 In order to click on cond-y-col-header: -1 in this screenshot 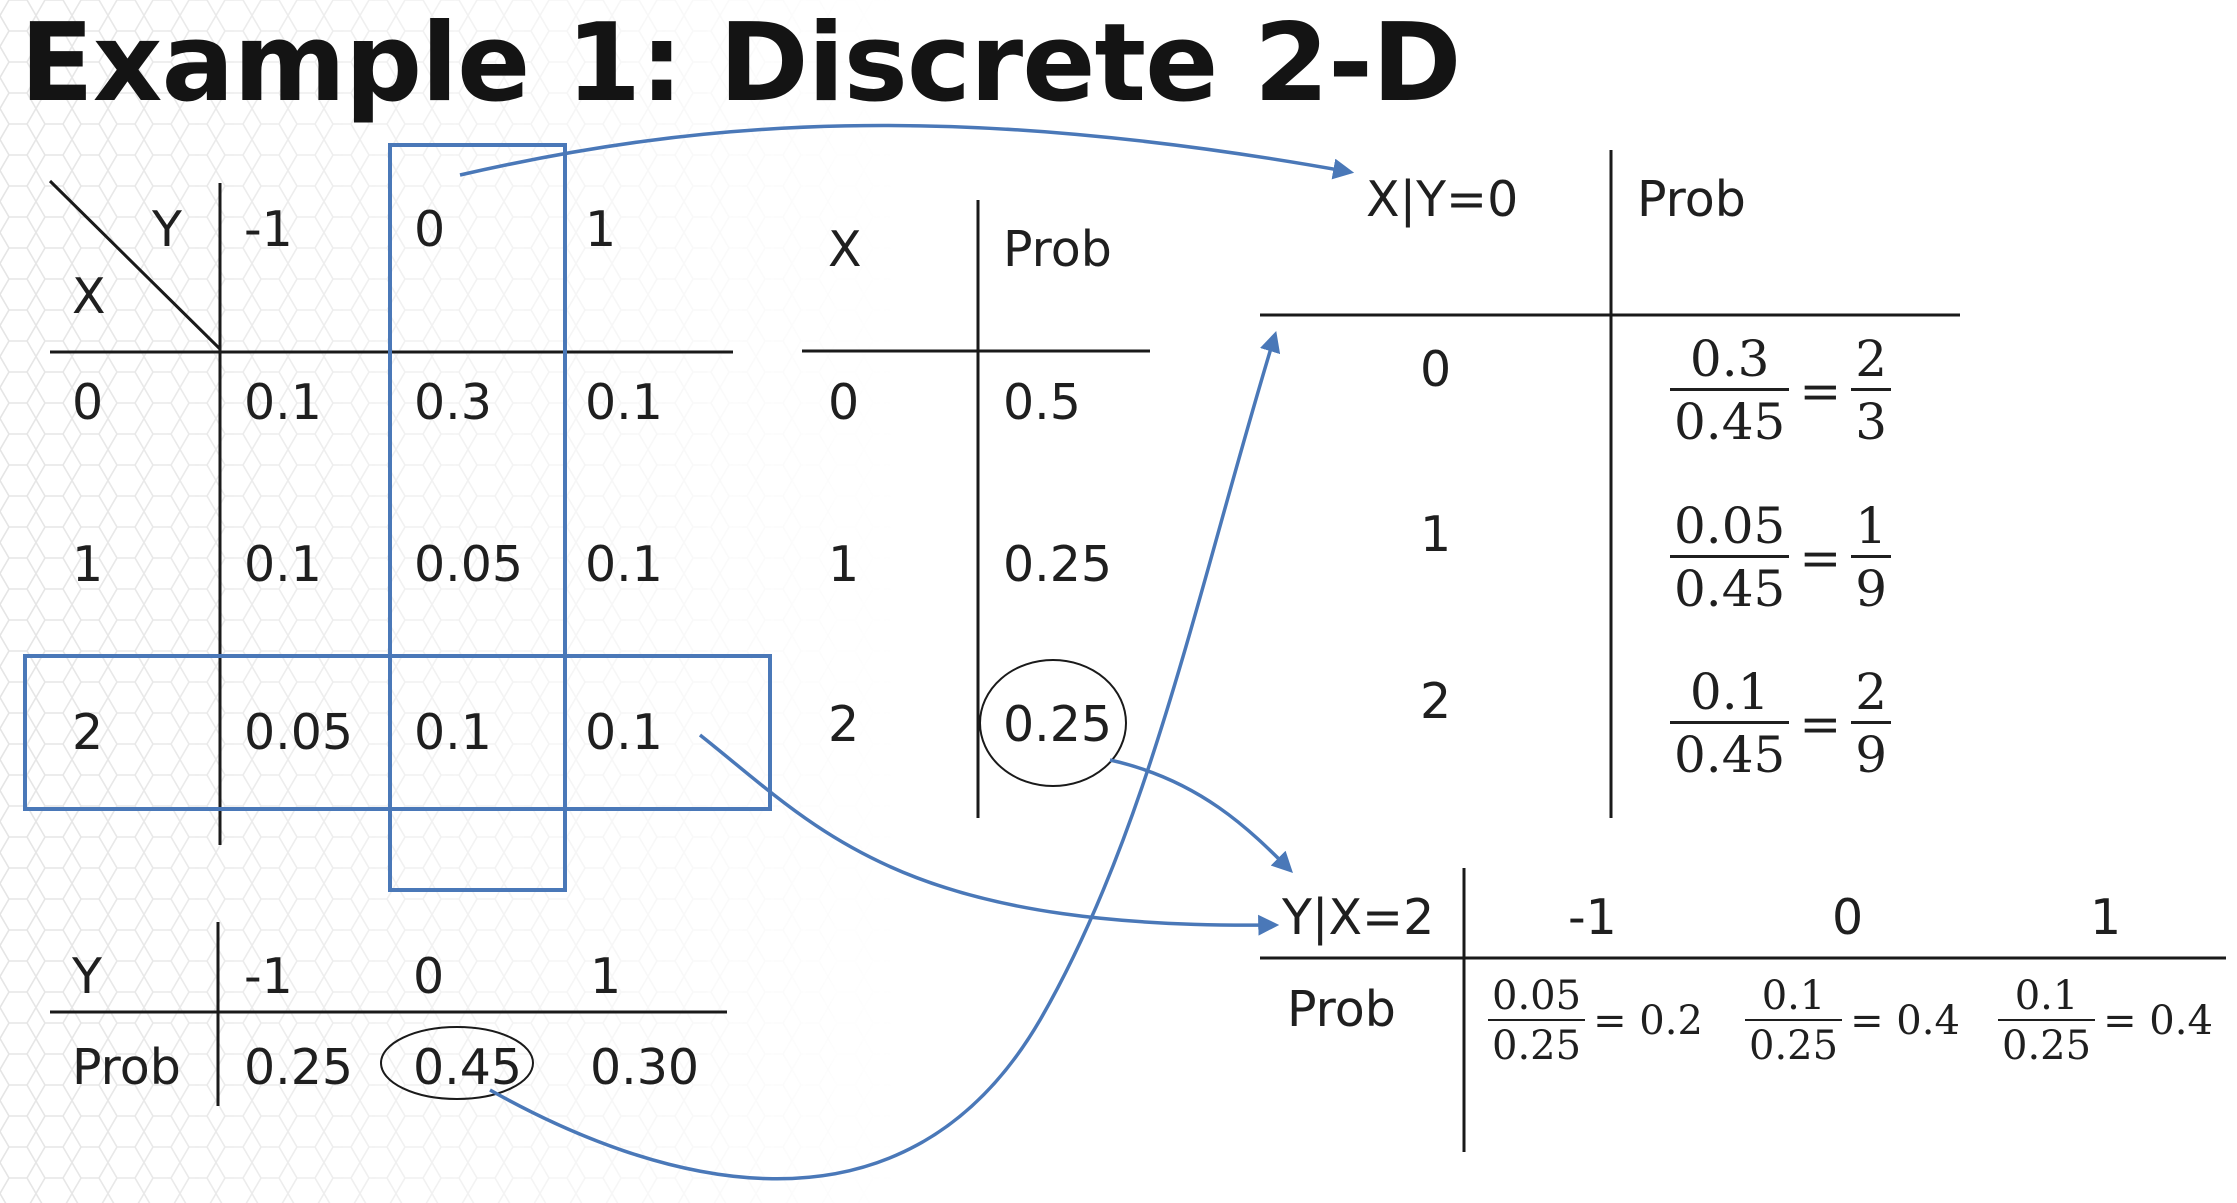, I will do `click(1592, 917)`.